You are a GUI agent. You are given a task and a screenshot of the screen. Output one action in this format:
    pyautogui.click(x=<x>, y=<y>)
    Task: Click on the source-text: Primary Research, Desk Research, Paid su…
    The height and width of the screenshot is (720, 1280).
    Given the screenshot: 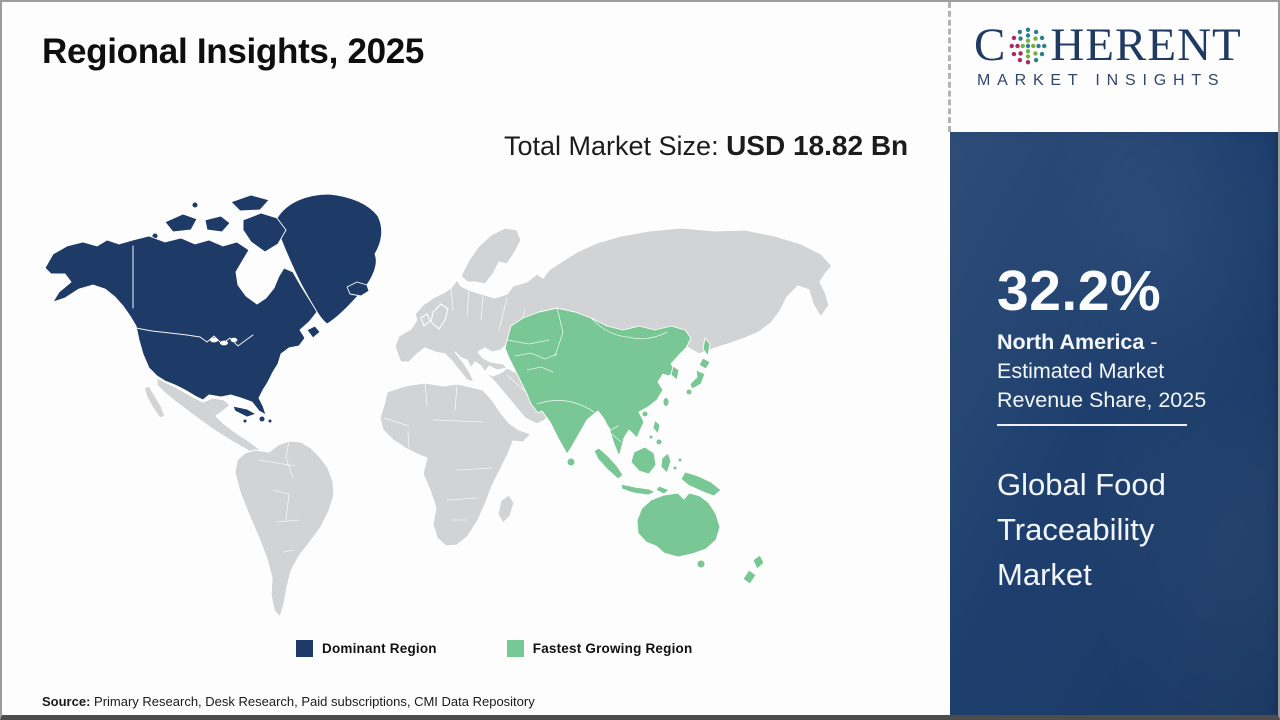 What is the action you would take?
    pyautogui.click(x=312, y=701)
    